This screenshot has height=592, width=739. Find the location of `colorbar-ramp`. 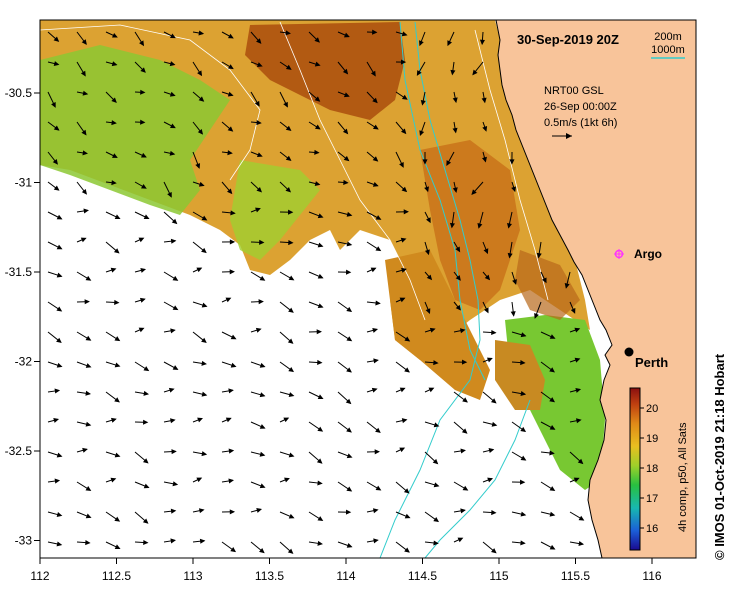

colorbar-ramp is located at coordinates (635, 469).